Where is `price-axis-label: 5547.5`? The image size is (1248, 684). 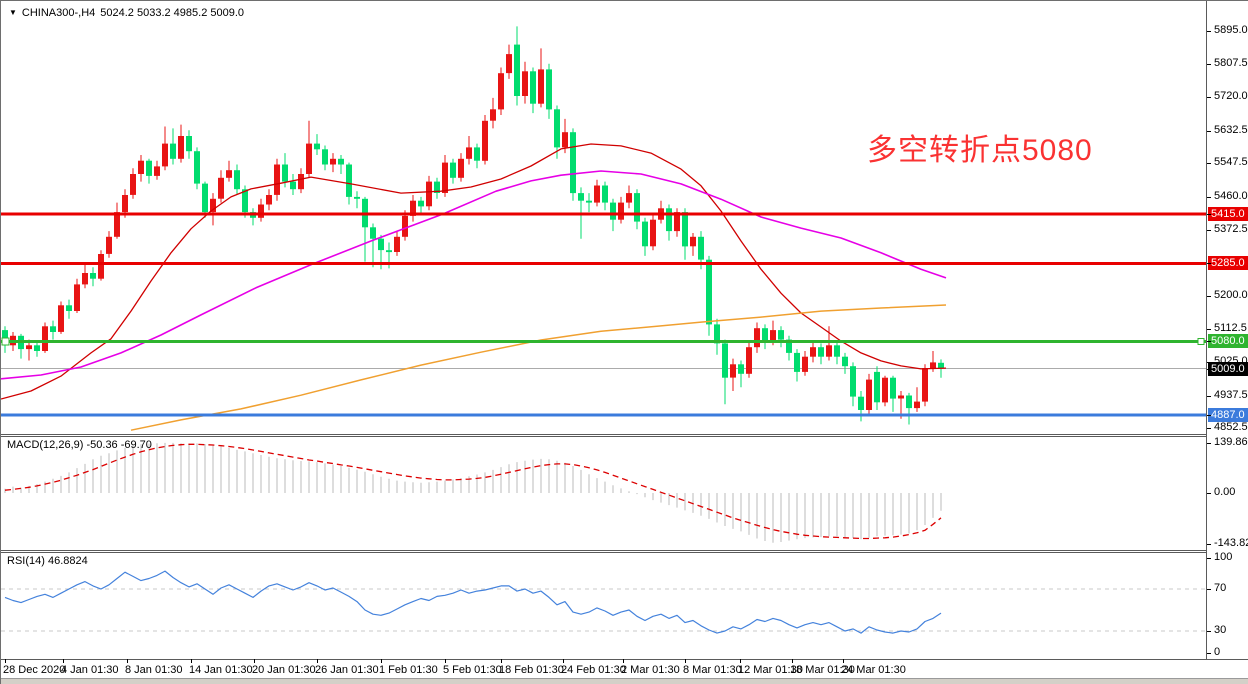
price-axis-label: 5547.5 is located at coordinates (1231, 162).